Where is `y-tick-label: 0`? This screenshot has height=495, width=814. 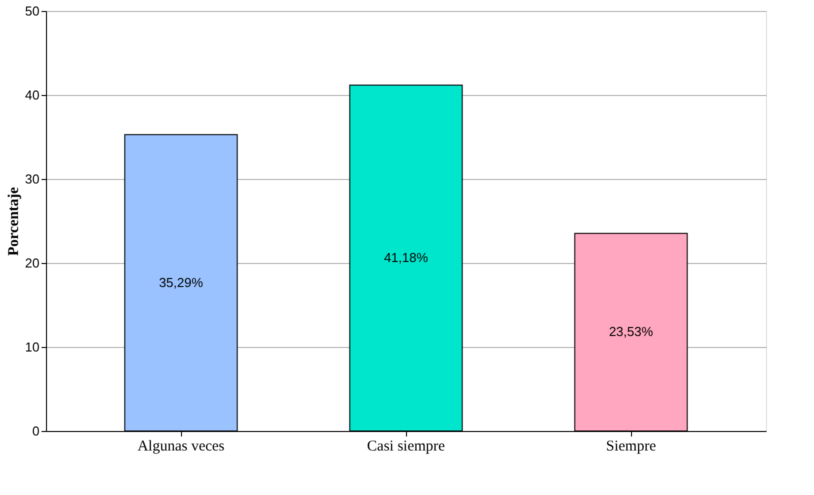 y-tick-label: 0 is located at coordinates (36, 431).